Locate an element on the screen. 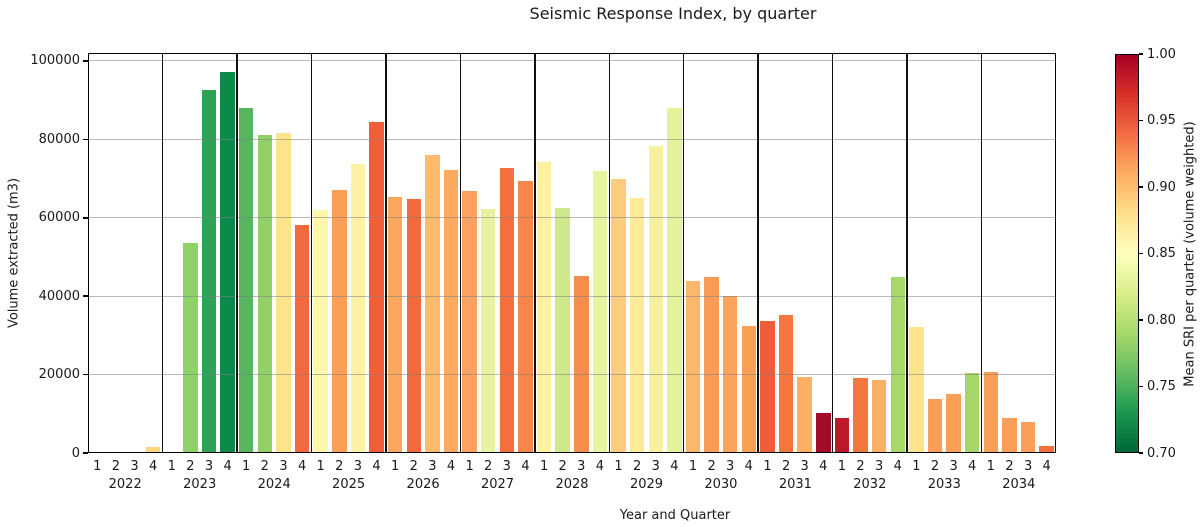 The image size is (1200, 527). bar-2031-q1 is located at coordinates (767, 386).